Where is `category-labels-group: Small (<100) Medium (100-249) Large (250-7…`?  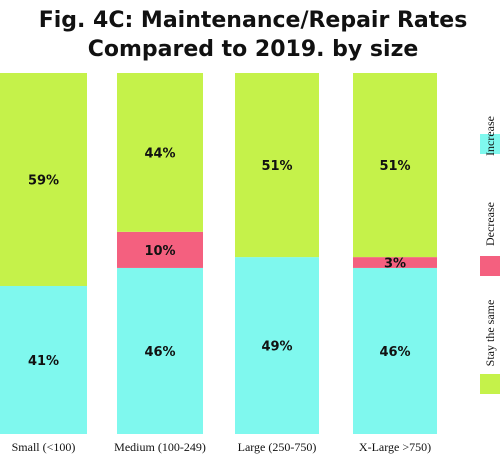 category-labels-group: Small (<100) Medium (100-249) Large (250-7… is located at coordinates (221, 447).